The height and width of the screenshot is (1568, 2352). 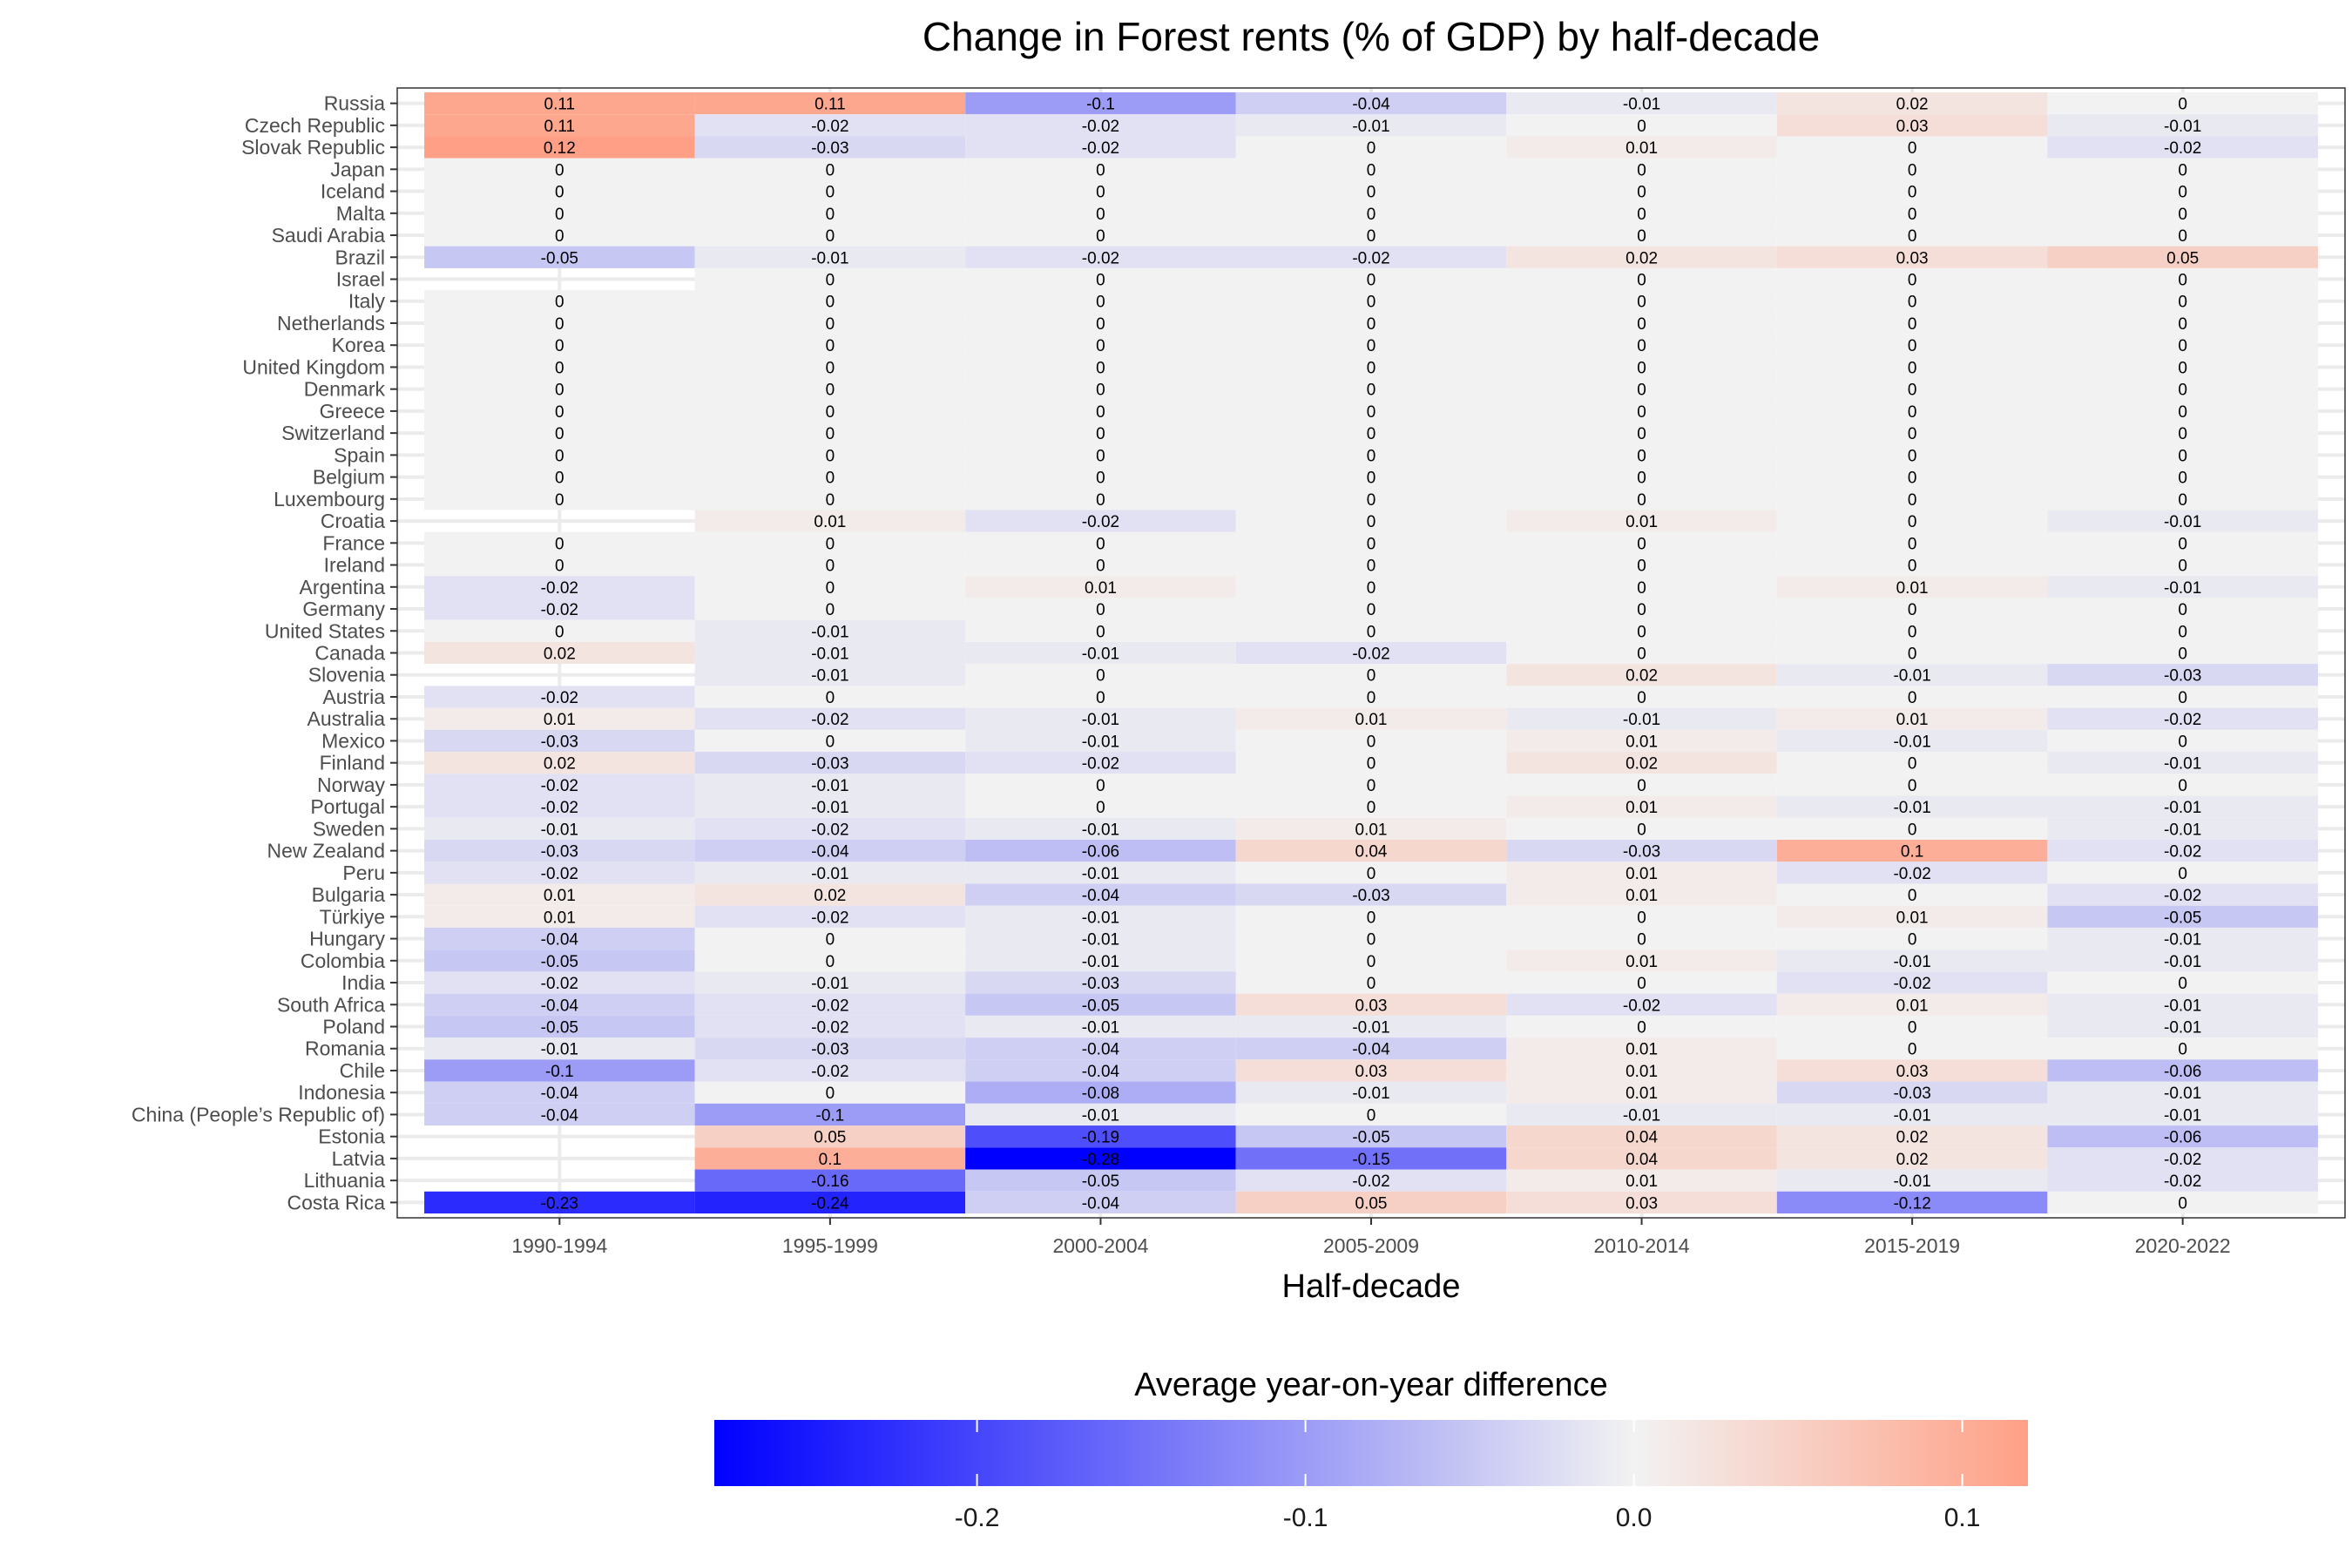 What do you see at coordinates (336, 1202) in the screenshot?
I see `y-tick-label: Costa Rica` at bounding box center [336, 1202].